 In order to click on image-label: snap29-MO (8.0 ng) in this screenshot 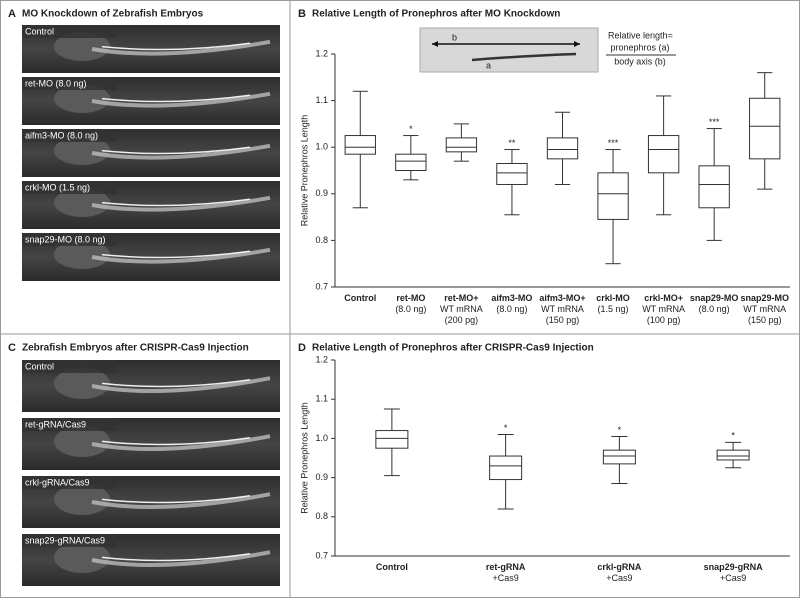, I will do `click(65, 239)`.